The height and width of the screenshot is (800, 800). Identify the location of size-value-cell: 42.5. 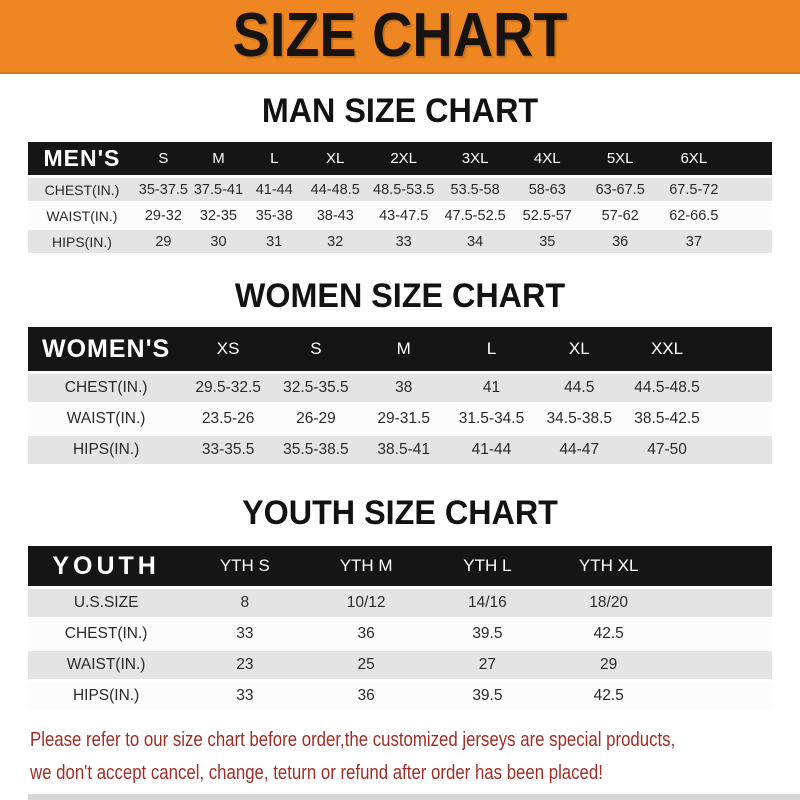
(609, 633).